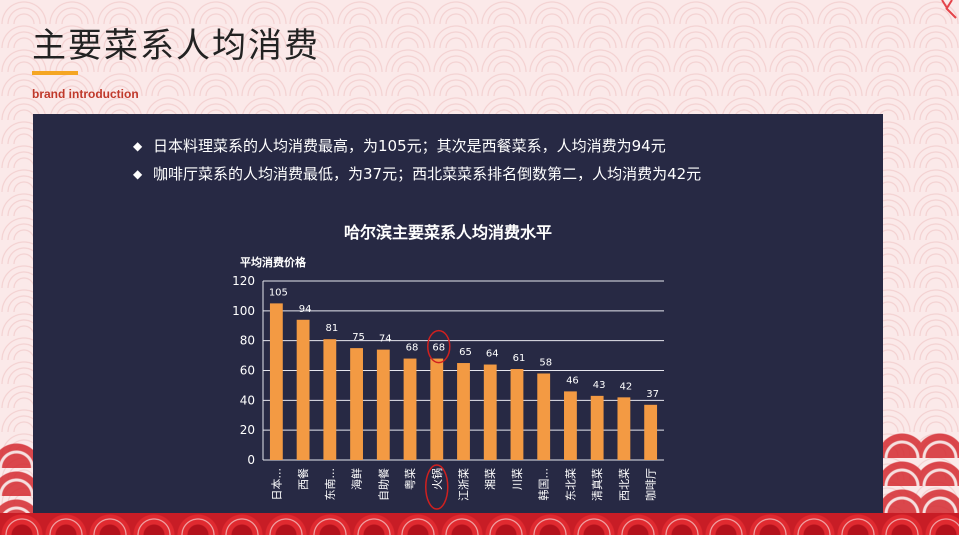 This screenshot has width=959, height=535. Describe the element at coordinates (651, 484) in the screenshot. I see `x-tick-label: 咖啡厅` at that location.